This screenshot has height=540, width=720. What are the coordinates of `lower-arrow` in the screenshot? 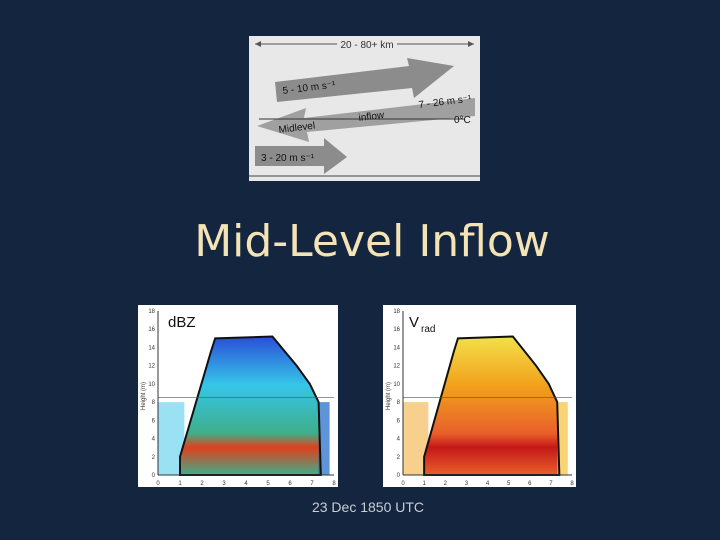 It's located at (301, 156).